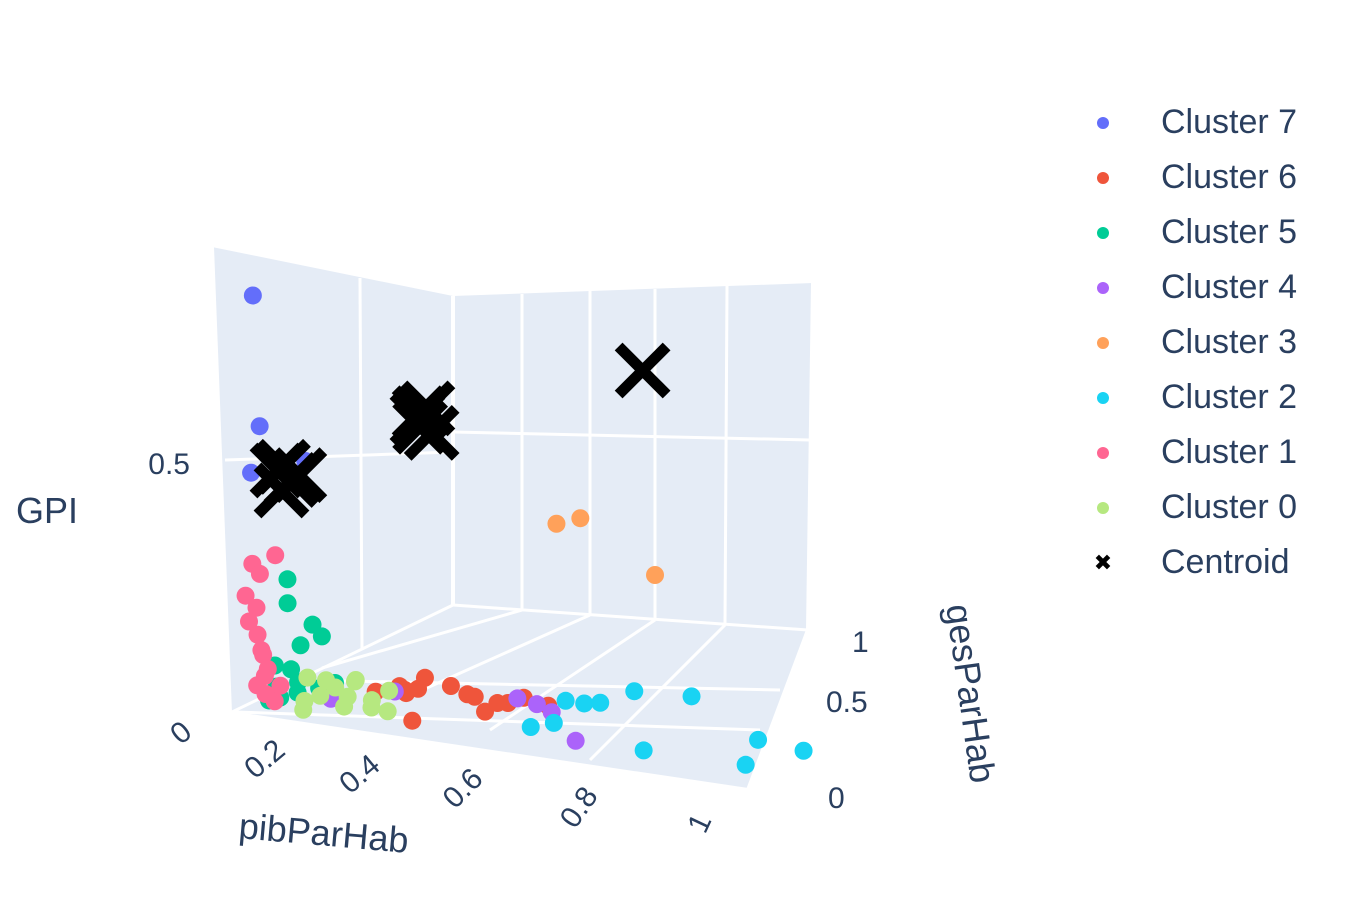 This screenshot has width=1362, height=916. Describe the element at coordinates (47, 510) in the screenshot. I see `z-axis-title: GPI` at that location.